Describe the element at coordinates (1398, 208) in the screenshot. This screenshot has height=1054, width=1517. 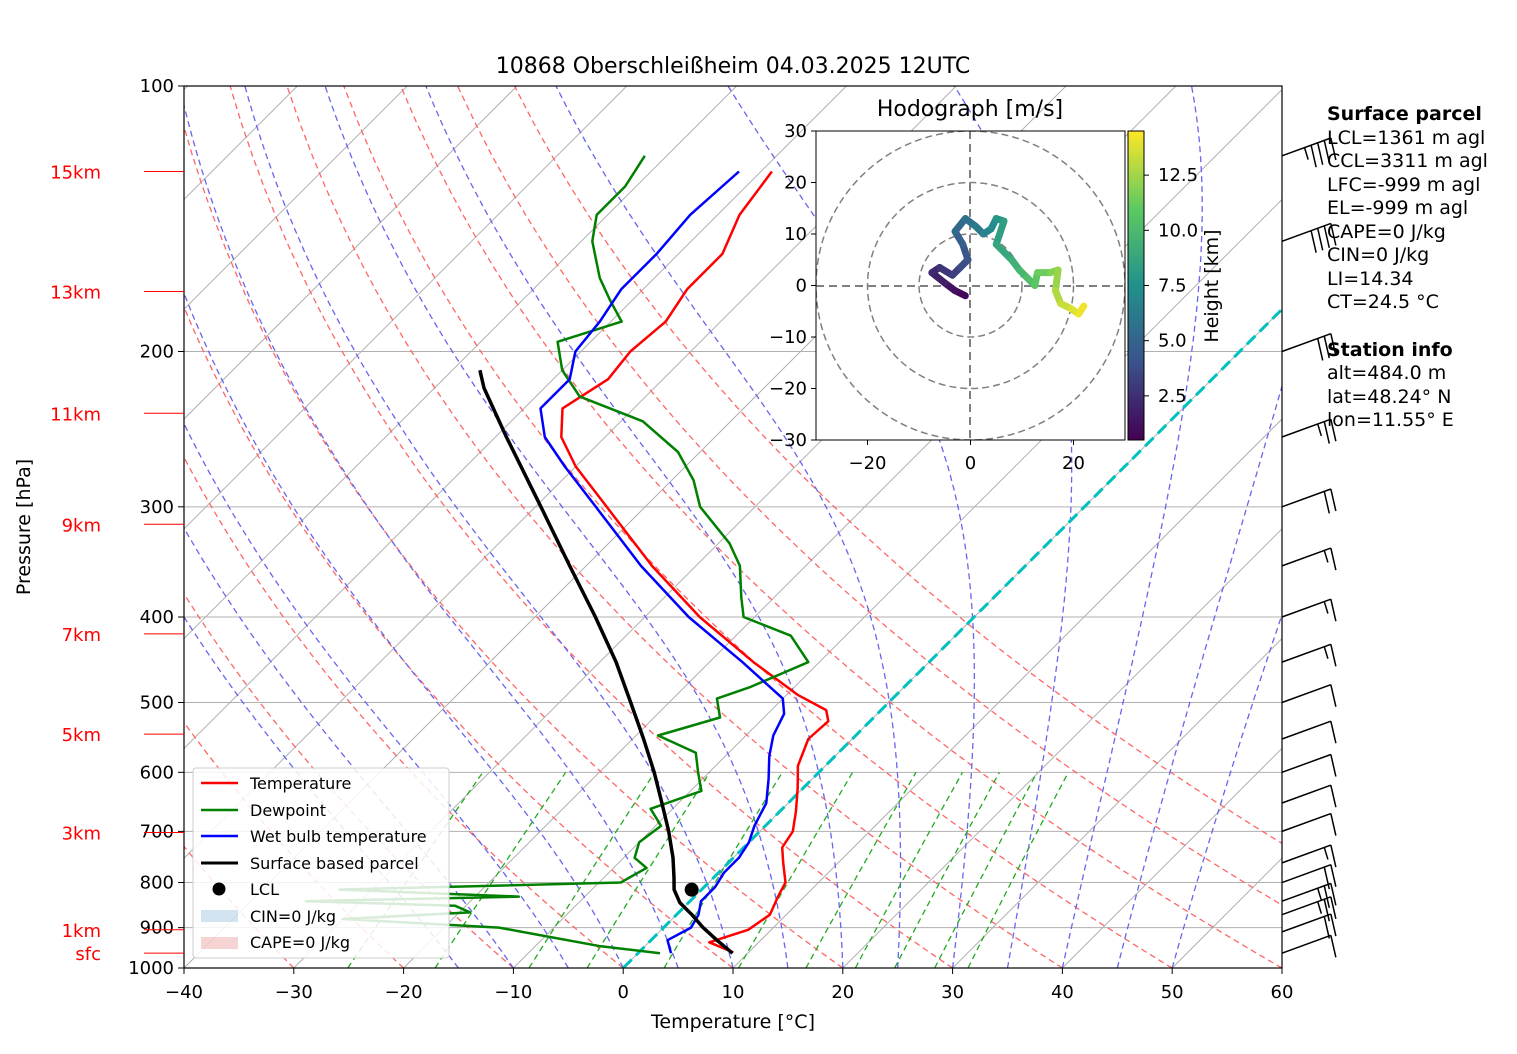
I see `surface-line-el: EL=-999 m agl` at that location.